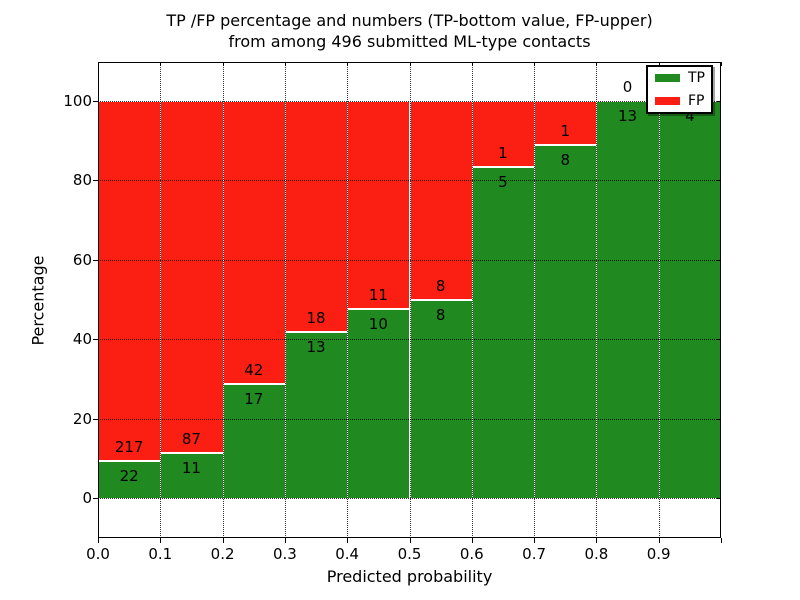 Image resolution: width=800 pixels, height=600 pixels. Describe the element at coordinates (696, 78) in the screenshot. I see `legend-label-tp: TP` at that location.